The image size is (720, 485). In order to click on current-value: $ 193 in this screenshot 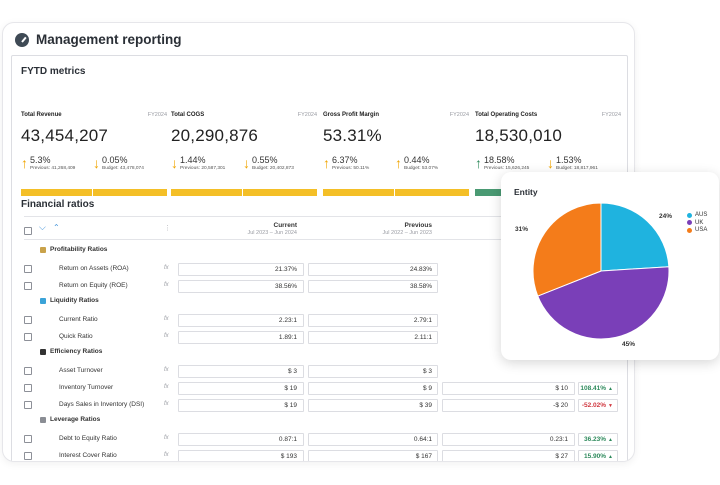, I will do `click(288, 456)`.